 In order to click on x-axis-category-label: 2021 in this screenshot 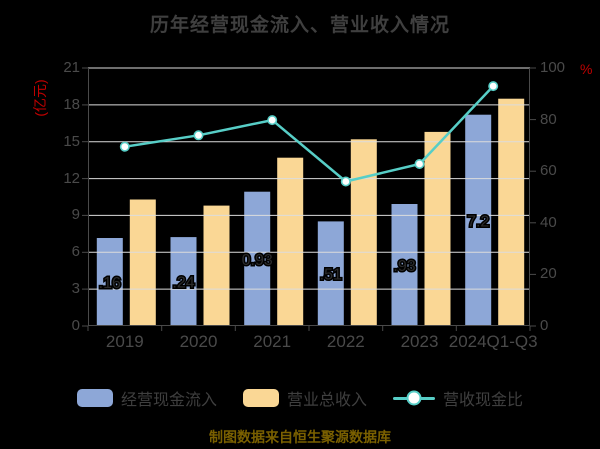, I will do `click(272, 341)`.